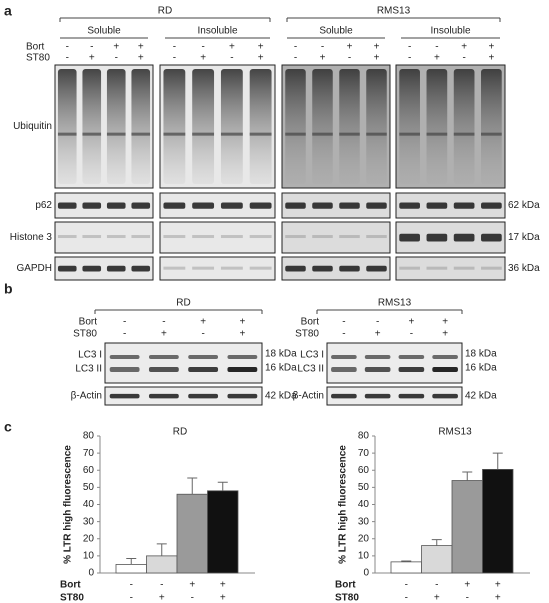  Describe the element at coordinates (524, 237) in the screenshot. I see `label: 17 kDa` at that location.